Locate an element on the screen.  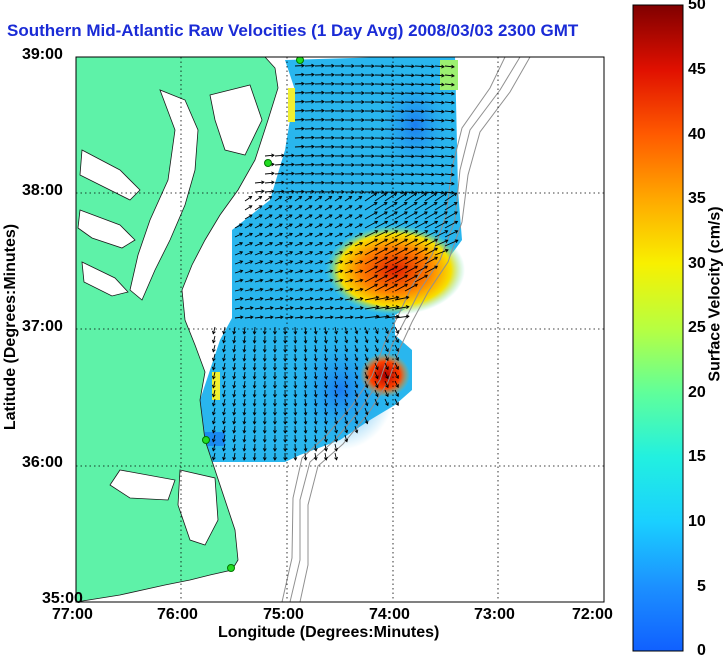
y-axis-label: Latitude (Degrees:Minutes) is located at coordinates (11, 327).